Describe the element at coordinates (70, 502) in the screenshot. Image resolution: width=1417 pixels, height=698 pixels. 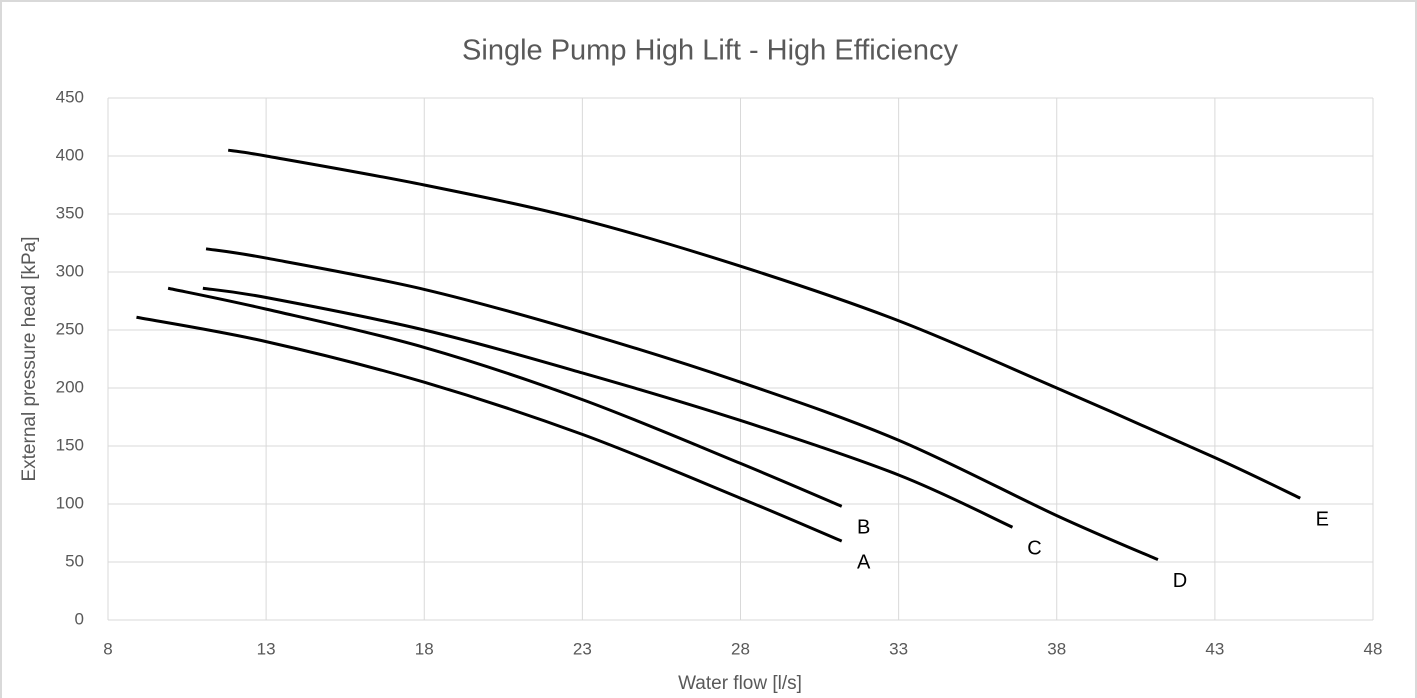
I see `y-tick-label: 100` at that location.